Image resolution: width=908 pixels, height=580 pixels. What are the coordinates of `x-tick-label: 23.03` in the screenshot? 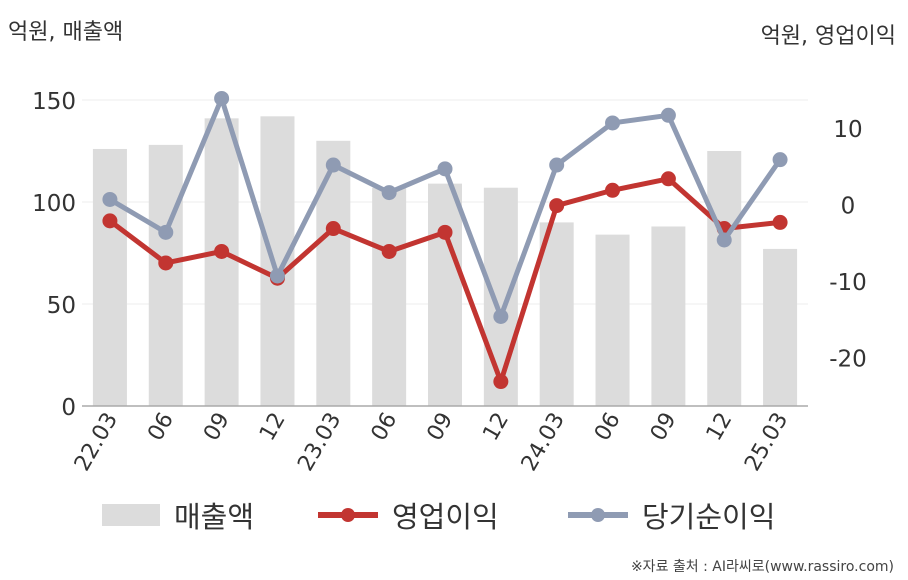 It's located at (319, 442).